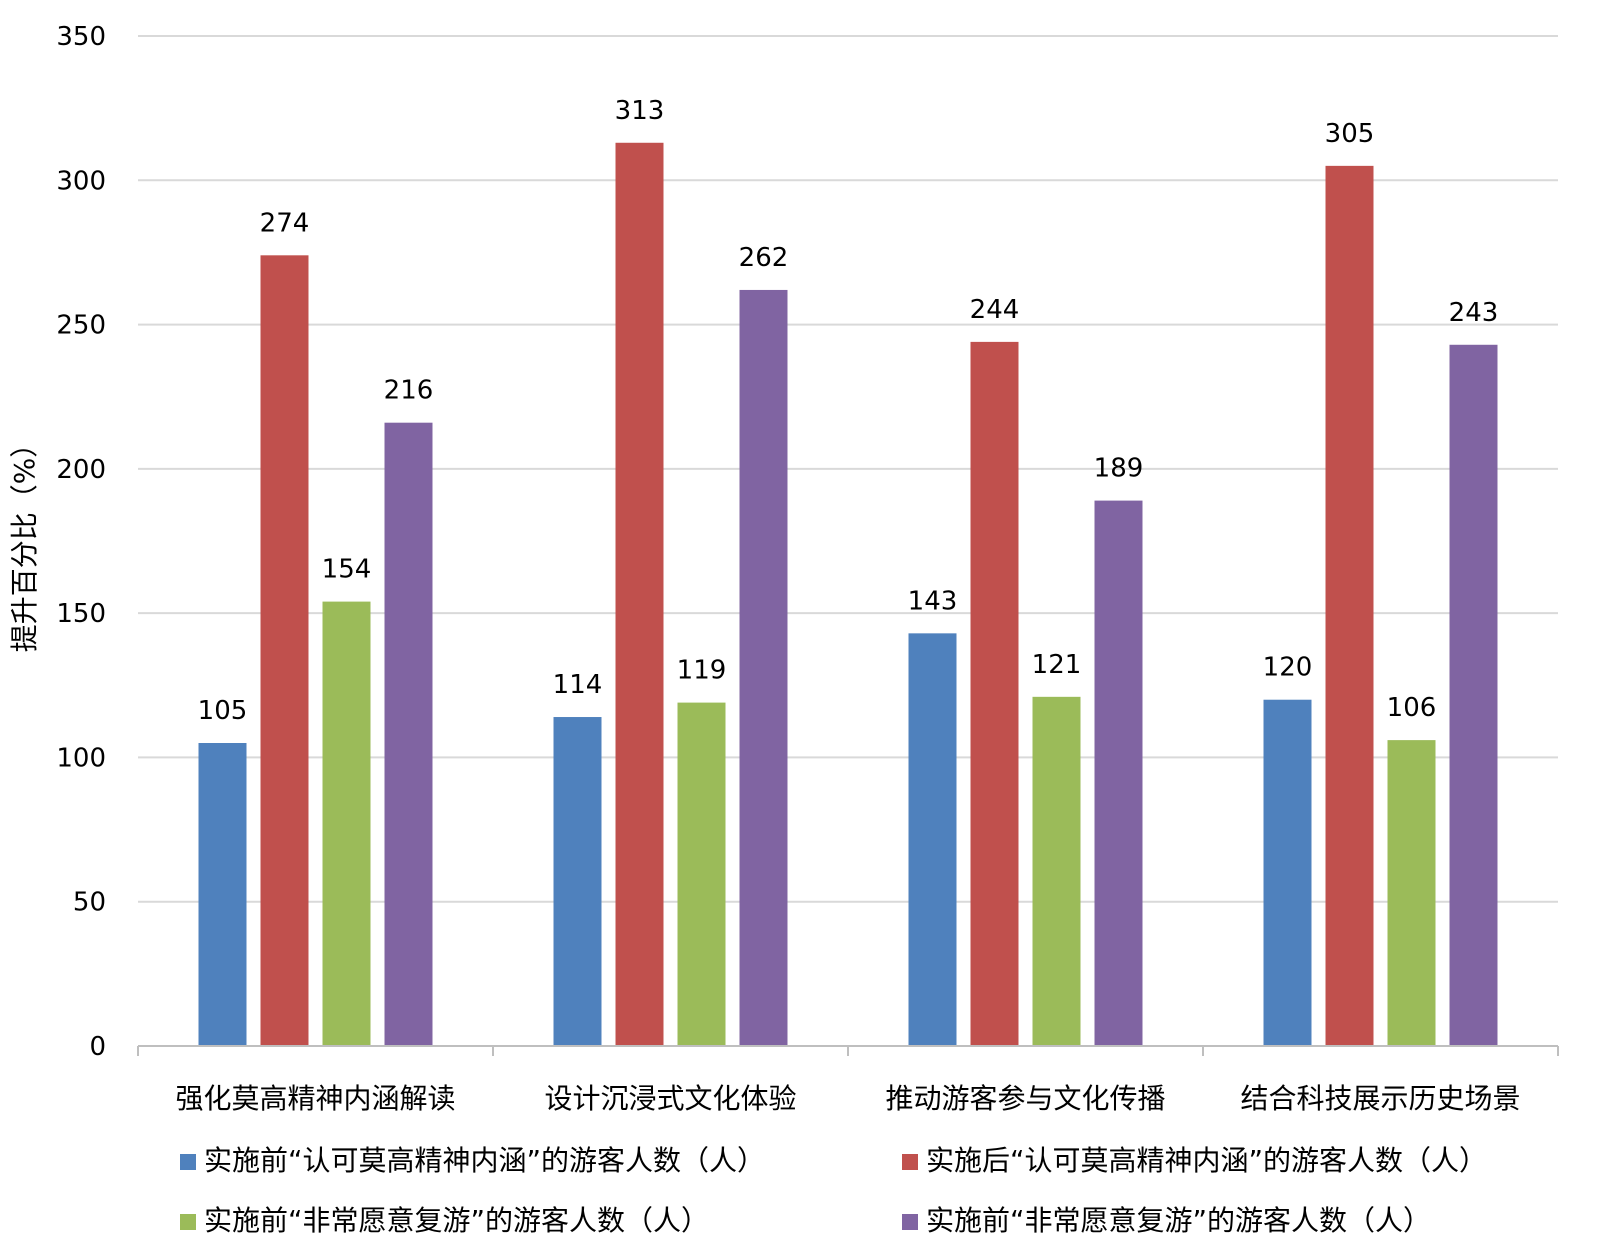  Describe the element at coordinates (848, 1080) in the screenshot. I see `x-axis: 强化莫高精神内涵解读 设计沉浸式文化体验 推动游客参与文化传播 结合科技展示历史场景` at that location.